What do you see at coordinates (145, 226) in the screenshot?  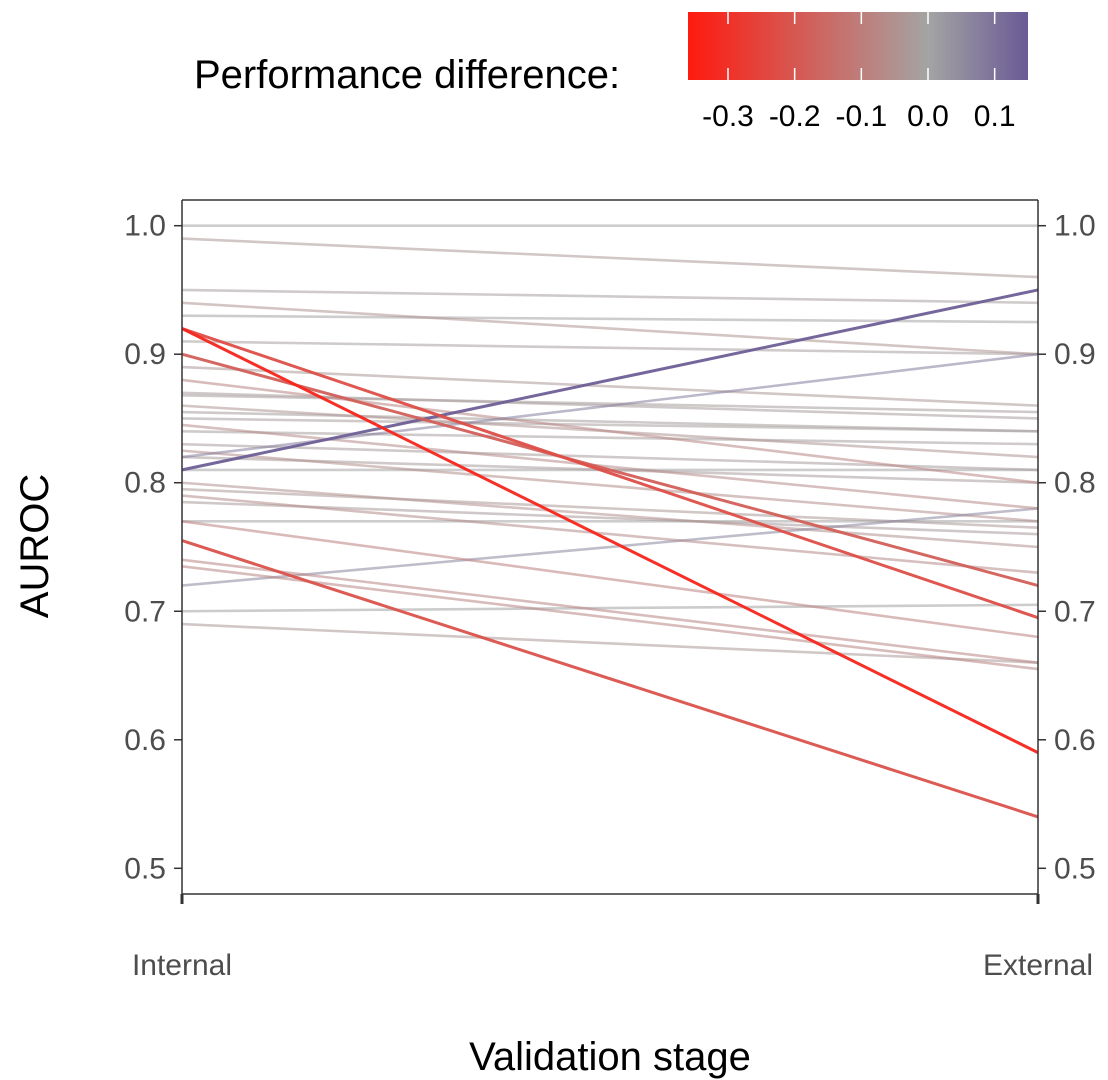 I see `y-tick-label-left: 1.0` at bounding box center [145, 226].